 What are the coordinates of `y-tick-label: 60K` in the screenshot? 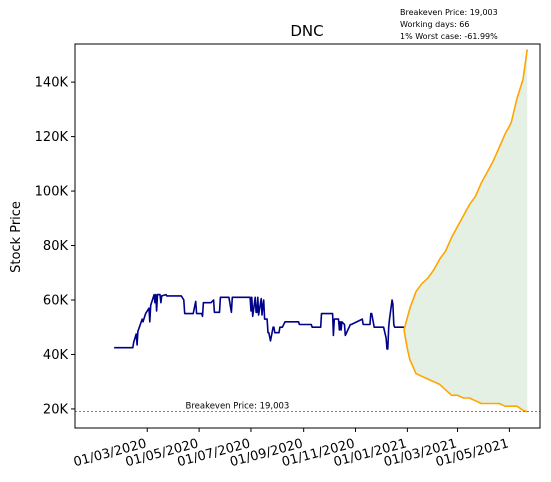 It's located at (56, 301).